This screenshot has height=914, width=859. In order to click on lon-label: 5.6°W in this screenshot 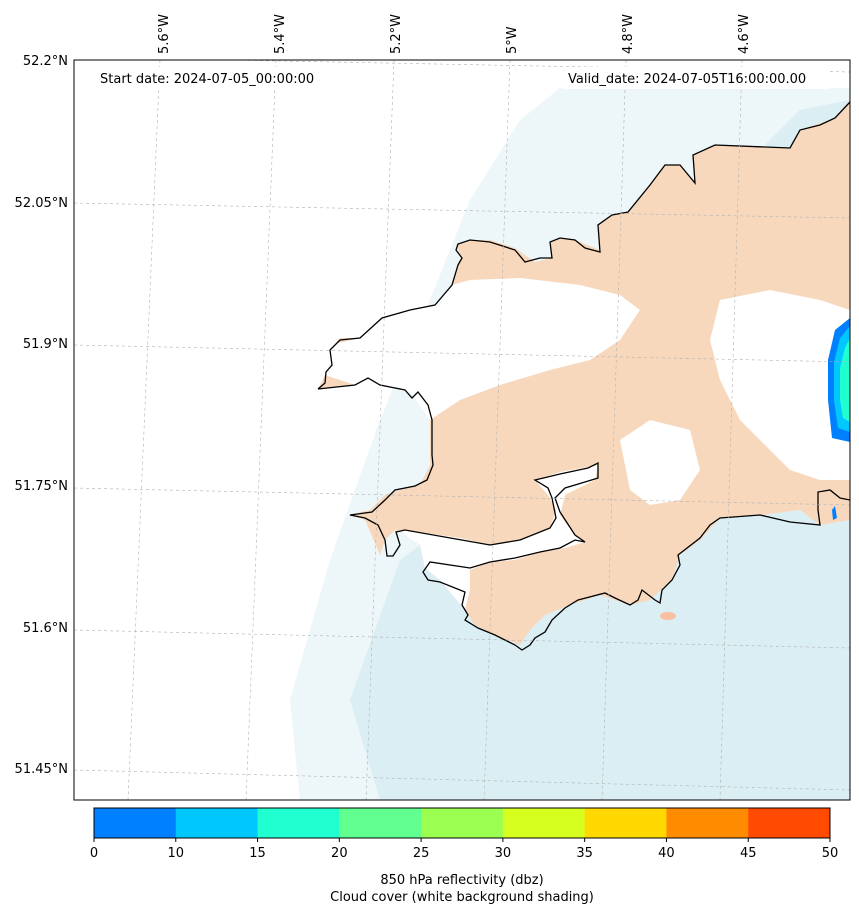, I will do `click(164, 34)`.